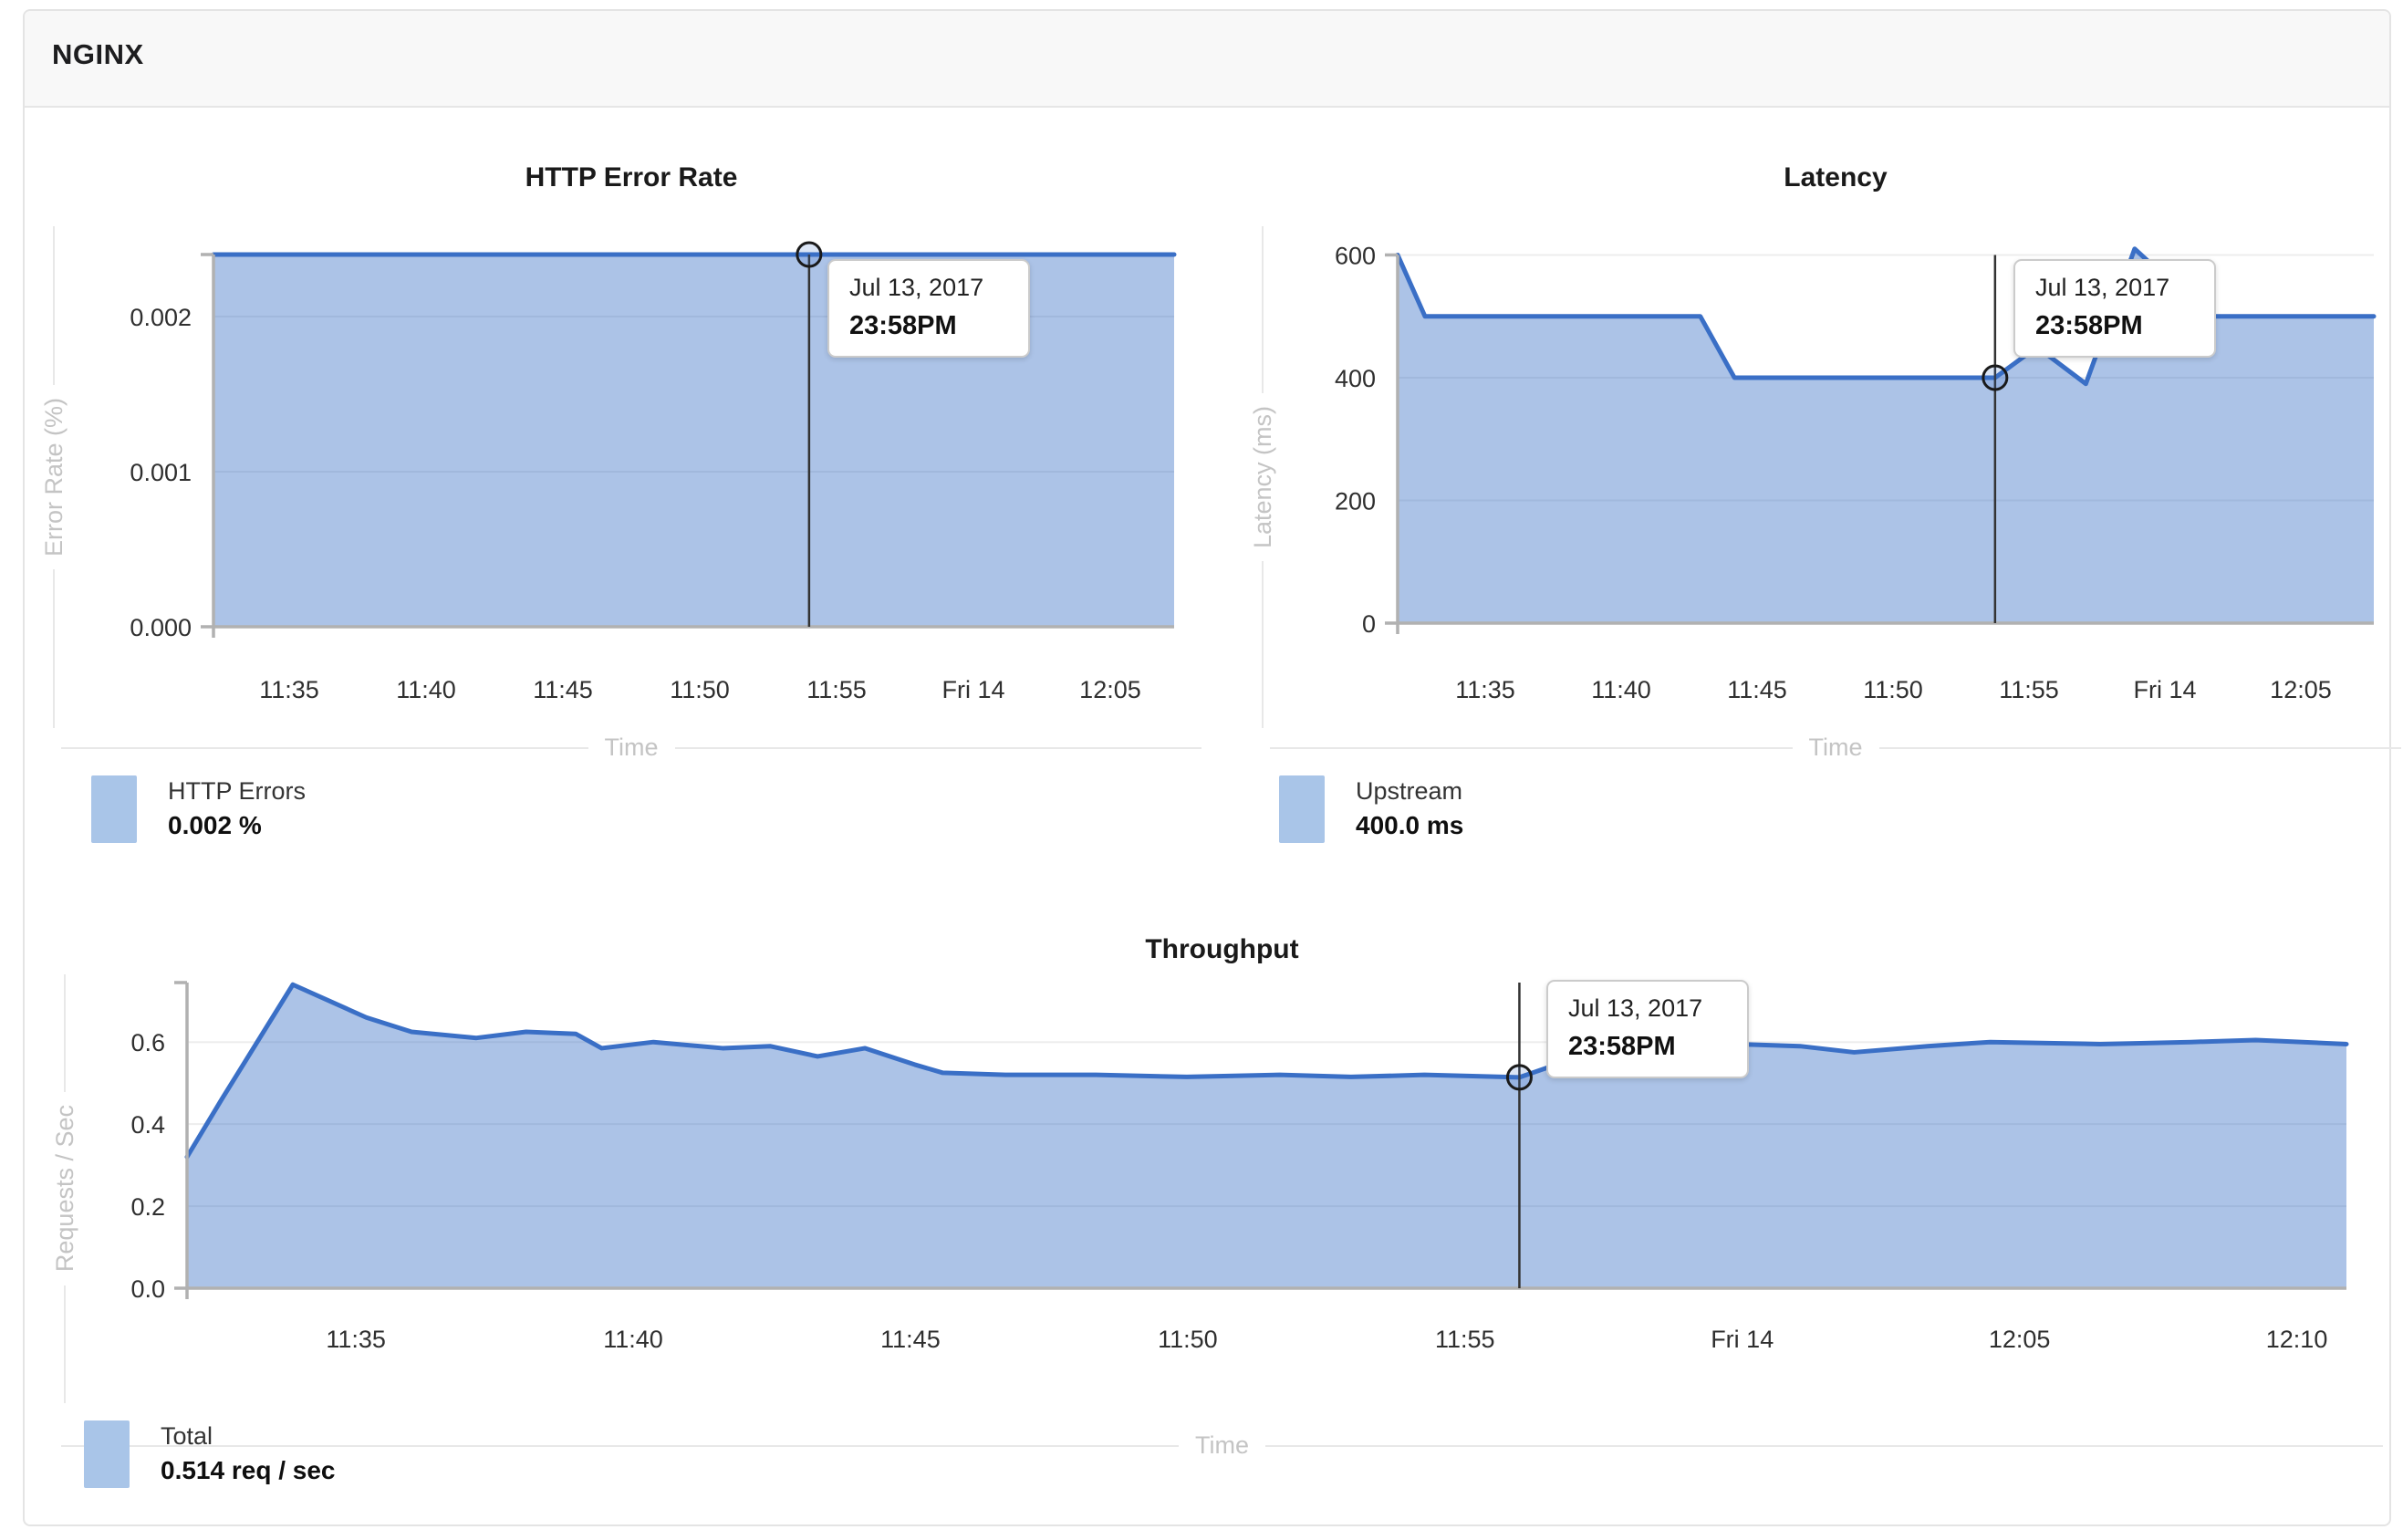  I want to click on tooltip-http-error-rate: Jul 13, 2017 23:58PM, so click(928, 308).